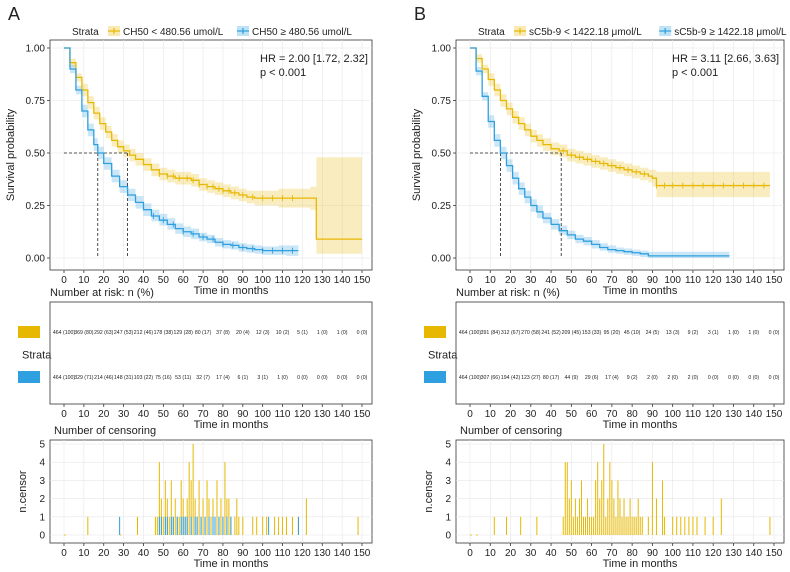  I want to click on tick-label-x: 20, so click(104, 280).